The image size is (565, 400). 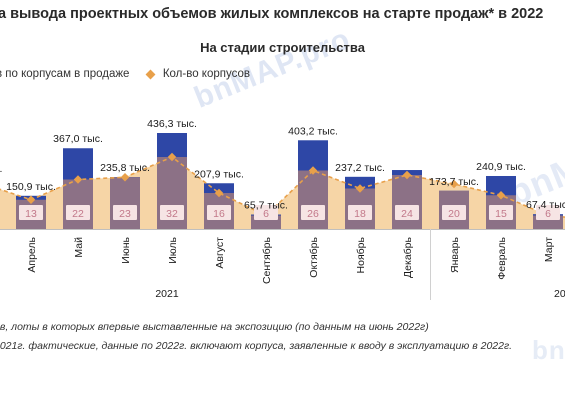 What do you see at coordinates (559, 294) in the screenshot?
I see `year-label: 20` at bounding box center [559, 294].